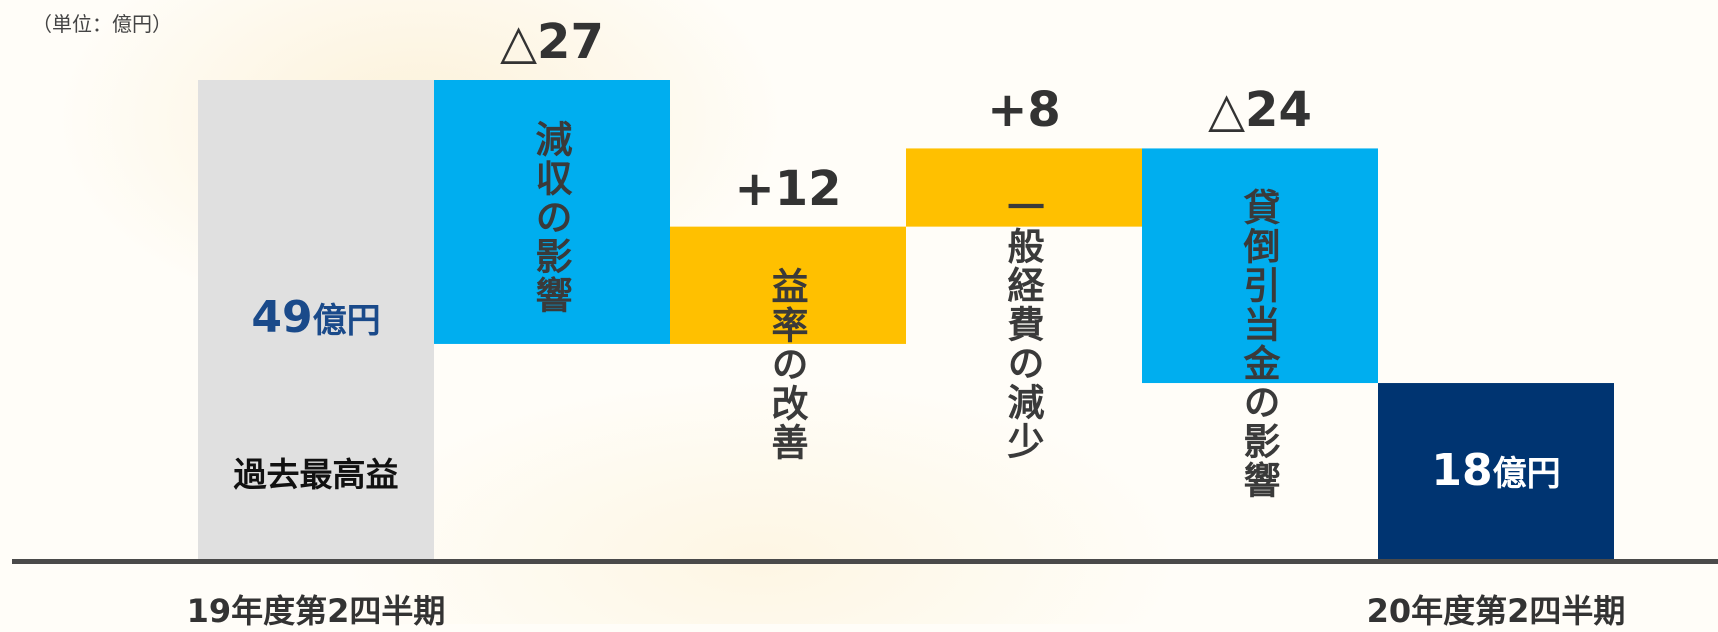  Describe the element at coordinates (1024, 110) in the screenshot. I see `delta-label-expense: +8` at that location.